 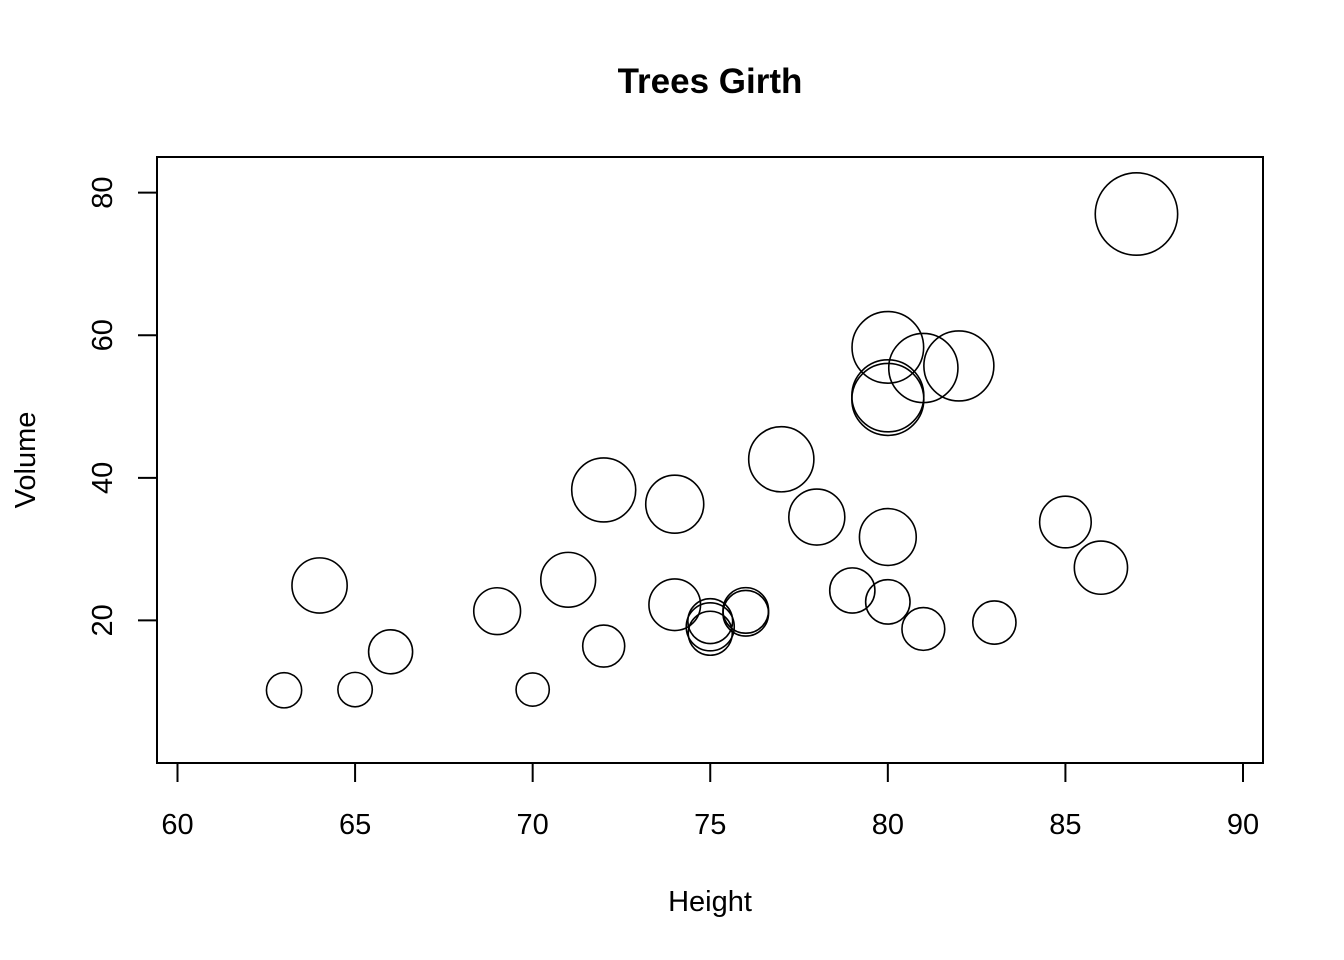 What do you see at coordinates (26, 460) in the screenshot?
I see `y-axis-label: Volume` at bounding box center [26, 460].